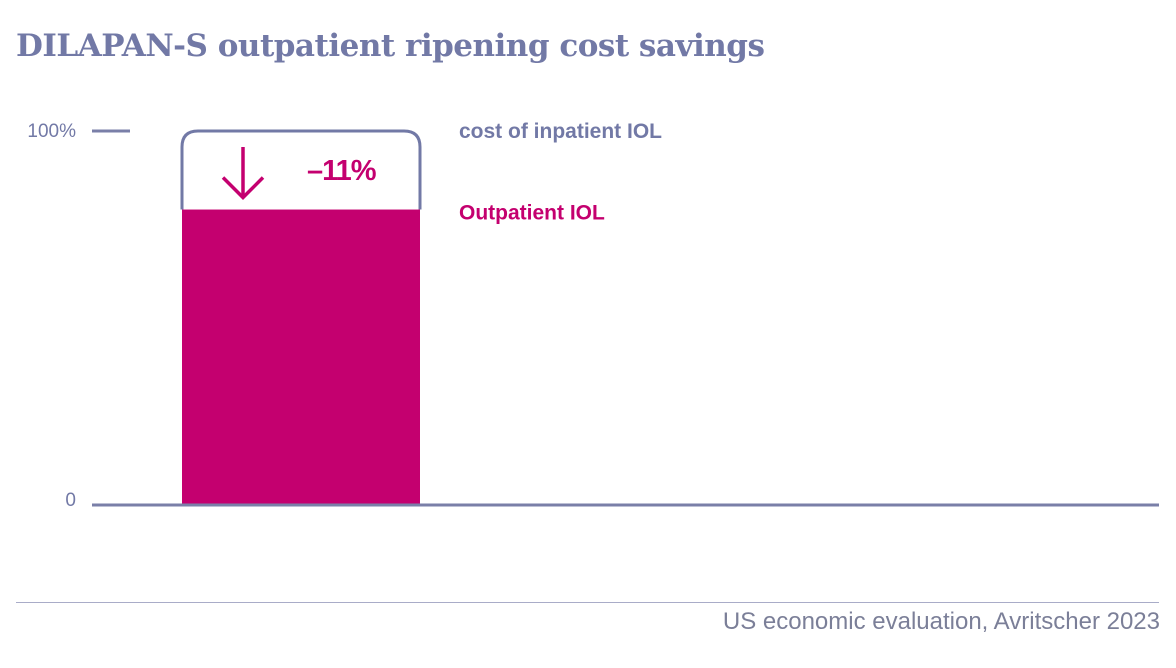  Describe the element at coordinates (301, 169) in the screenshot. I see `bar-outline-inpatient-iol` at that location.